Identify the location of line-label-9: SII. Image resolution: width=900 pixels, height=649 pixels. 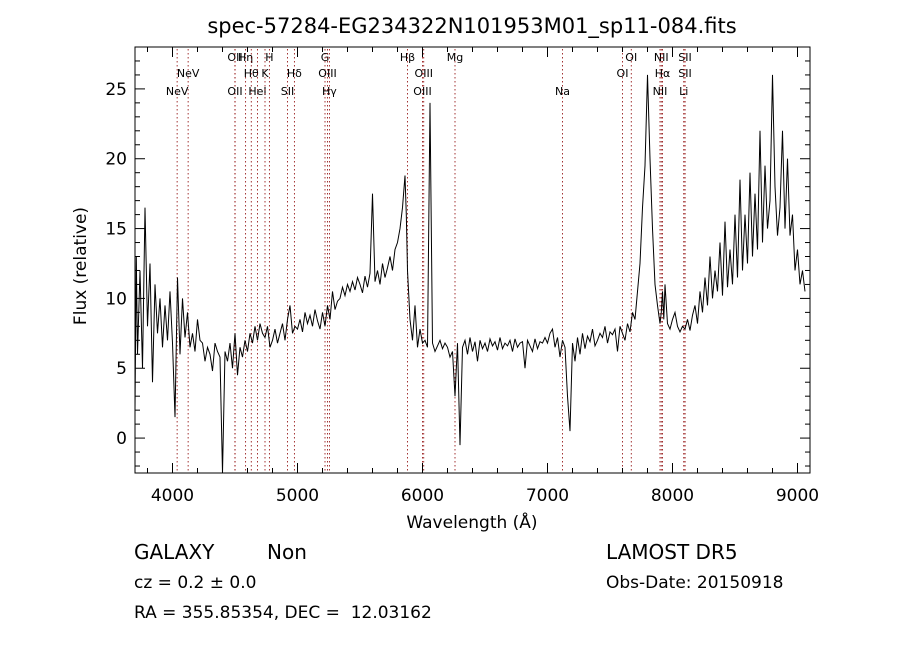
(287, 91).